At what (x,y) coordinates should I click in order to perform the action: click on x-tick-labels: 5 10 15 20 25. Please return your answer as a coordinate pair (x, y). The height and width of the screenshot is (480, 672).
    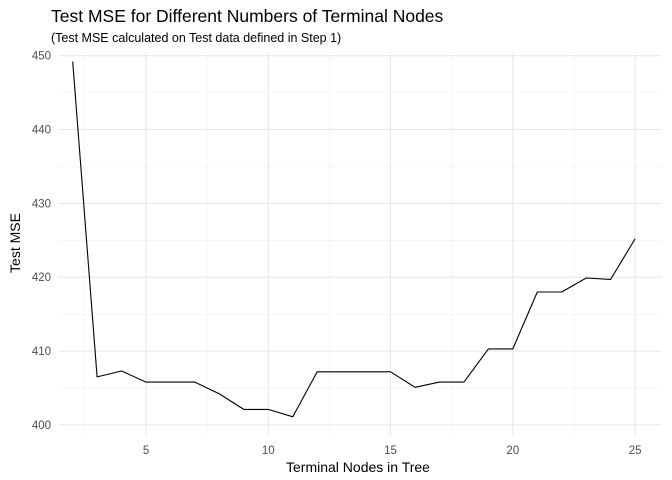
    Looking at the image, I should click on (392, 451).